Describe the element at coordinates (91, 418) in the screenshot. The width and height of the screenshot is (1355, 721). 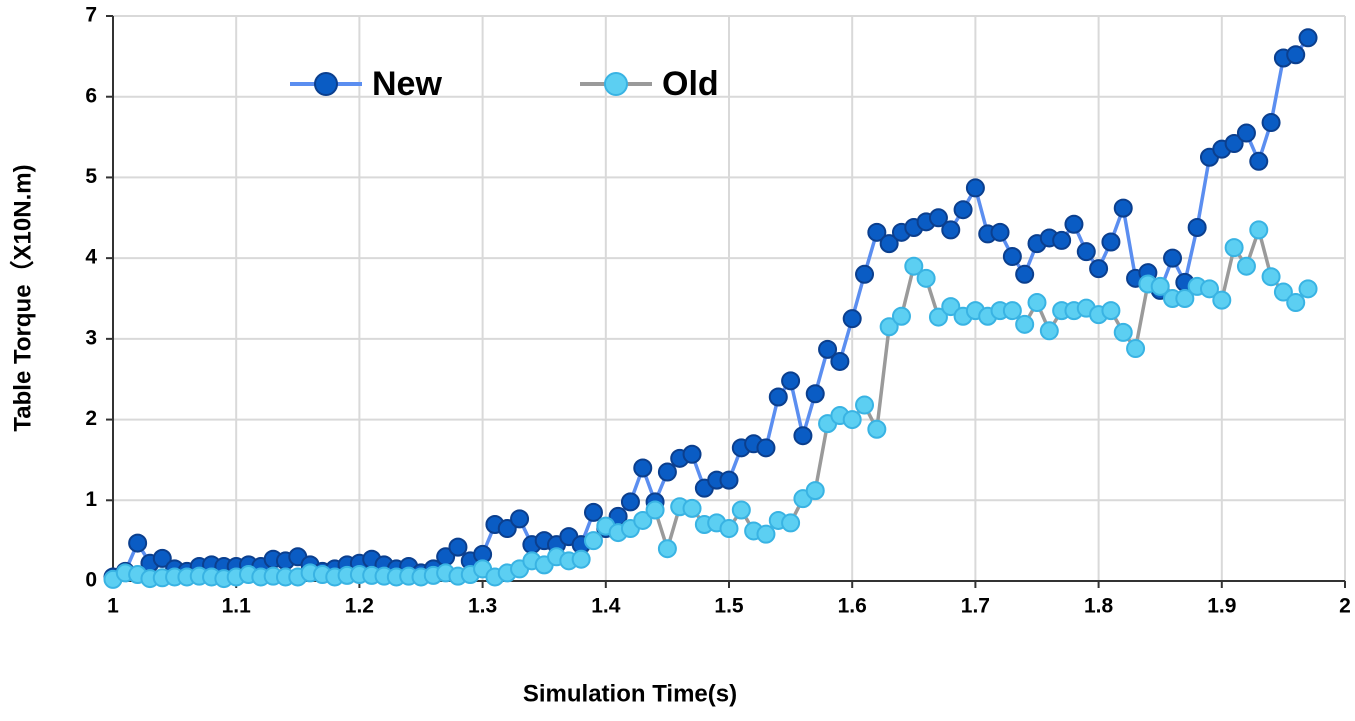
I see `y-tick-label: 2` at that location.